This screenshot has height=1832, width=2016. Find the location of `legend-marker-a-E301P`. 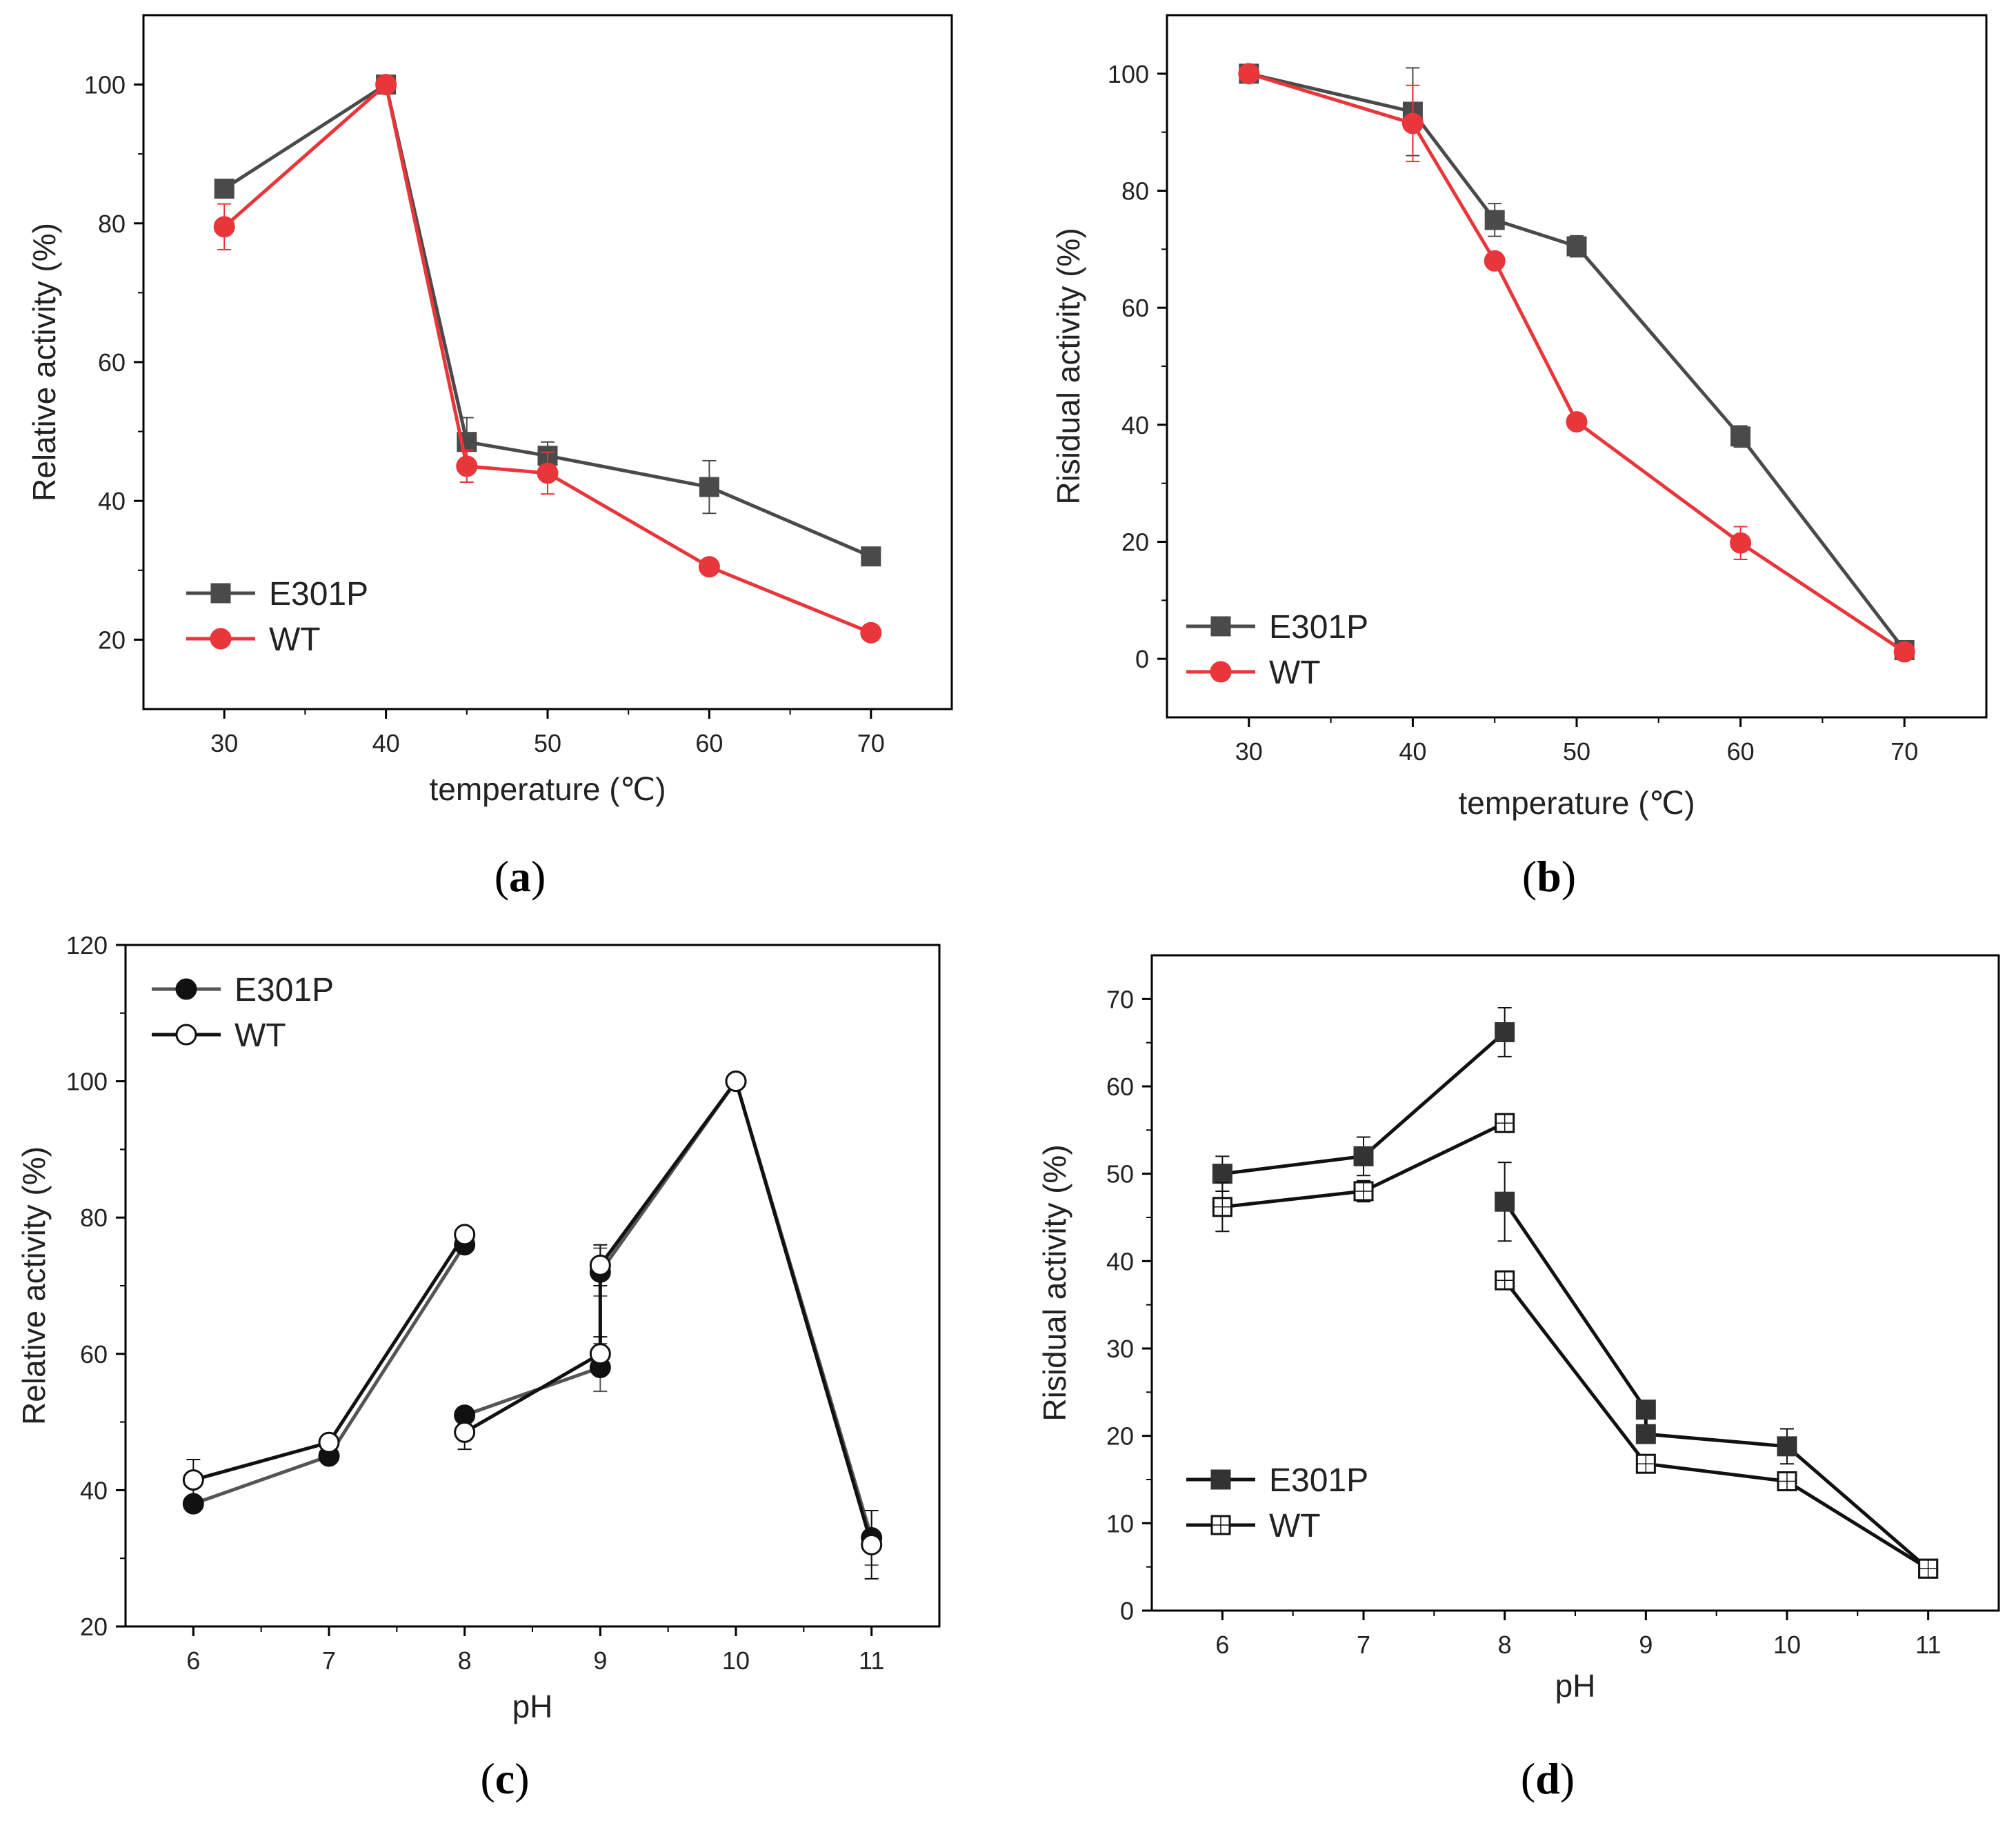

legend-marker-a-E301P is located at coordinates (221, 593).